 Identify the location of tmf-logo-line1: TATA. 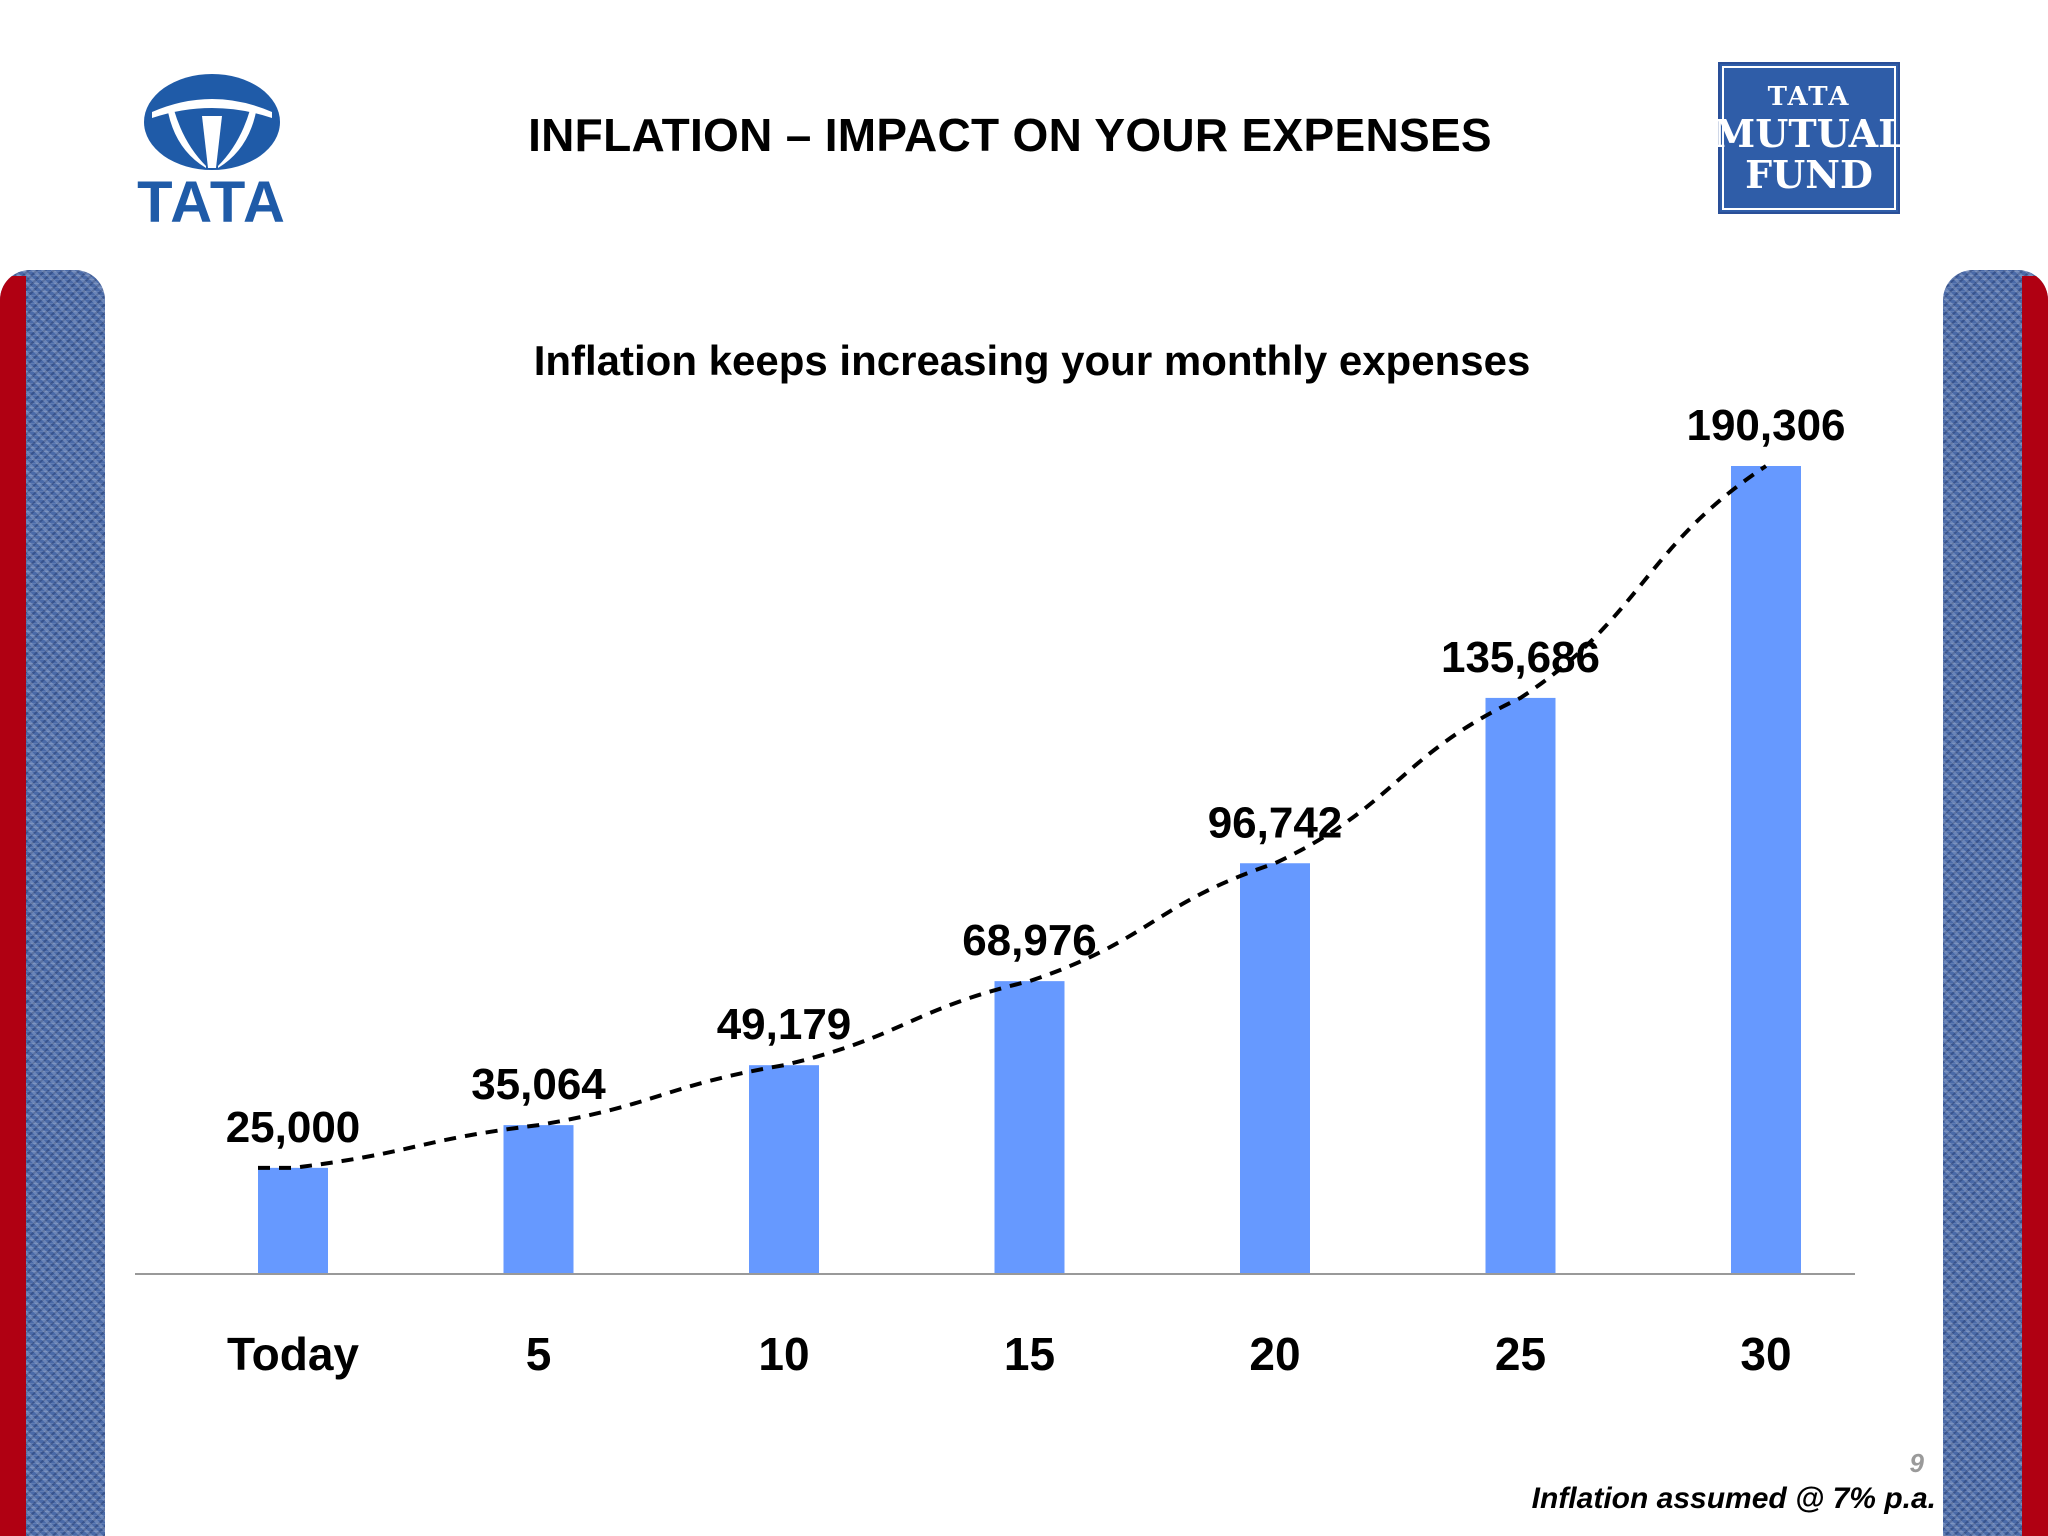
(1809, 97).